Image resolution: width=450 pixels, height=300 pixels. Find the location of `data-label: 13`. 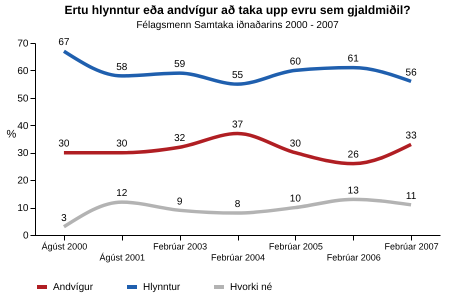

data-label: 13 is located at coordinates (354, 190).